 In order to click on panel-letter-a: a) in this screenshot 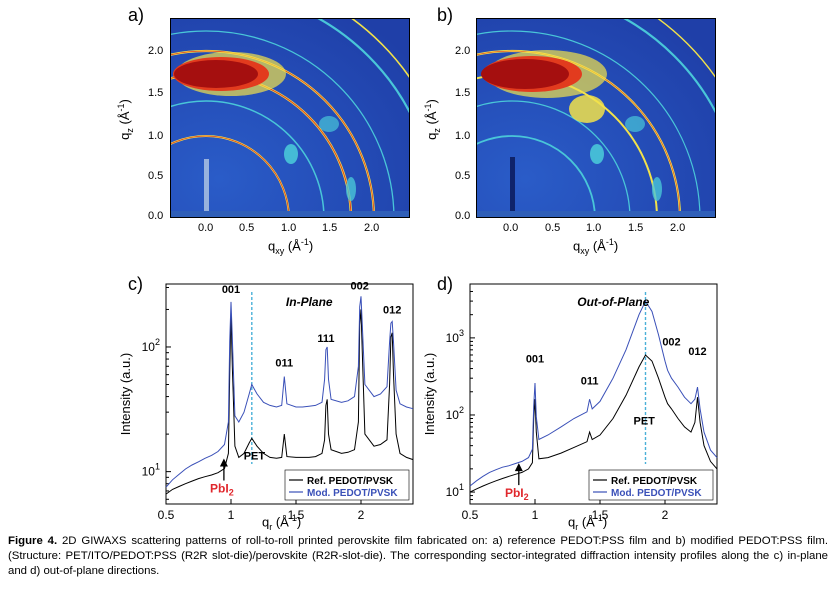, I will do `click(136, 15)`.